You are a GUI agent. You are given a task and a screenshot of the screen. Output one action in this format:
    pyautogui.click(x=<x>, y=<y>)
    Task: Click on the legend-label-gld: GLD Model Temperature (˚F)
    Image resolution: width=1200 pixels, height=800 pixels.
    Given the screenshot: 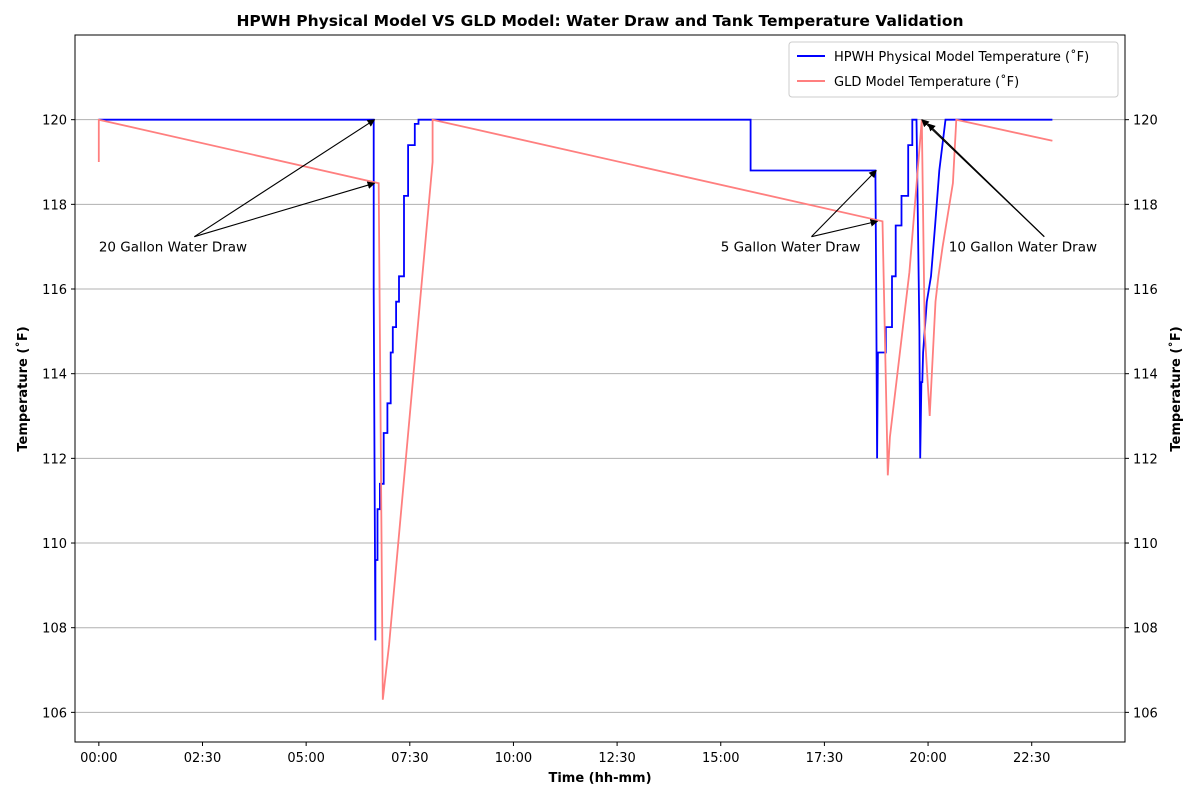 What is the action you would take?
    pyautogui.click(x=926, y=82)
    